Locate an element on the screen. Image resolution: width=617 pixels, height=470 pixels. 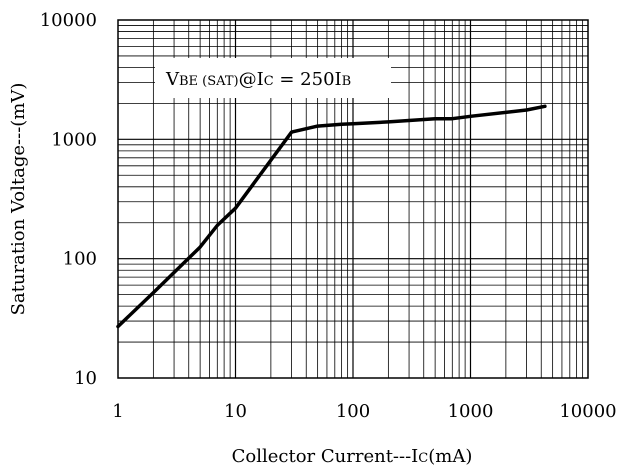
x-axis-label-unit: (mA) is located at coordinates (450, 456).